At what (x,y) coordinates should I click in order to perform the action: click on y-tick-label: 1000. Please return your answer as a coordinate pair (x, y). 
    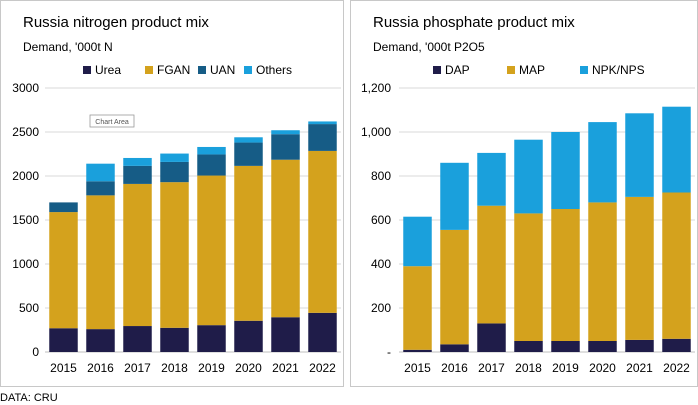
    Looking at the image, I should click on (25, 264).